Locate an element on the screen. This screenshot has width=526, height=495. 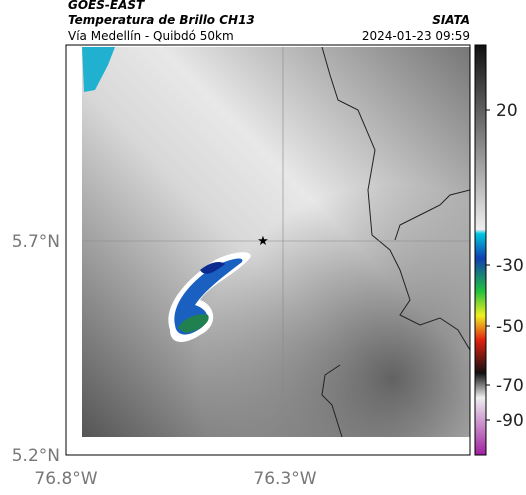
route: Vía Medellín - Quibdó 50km is located at coordinates (151, 36).